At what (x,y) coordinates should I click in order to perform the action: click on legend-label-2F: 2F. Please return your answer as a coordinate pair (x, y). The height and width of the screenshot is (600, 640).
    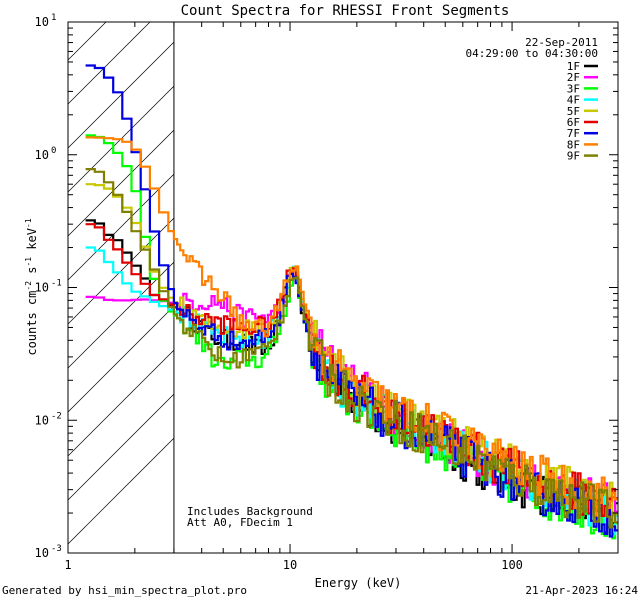
    Looking at the image, I should click on (573, 77).